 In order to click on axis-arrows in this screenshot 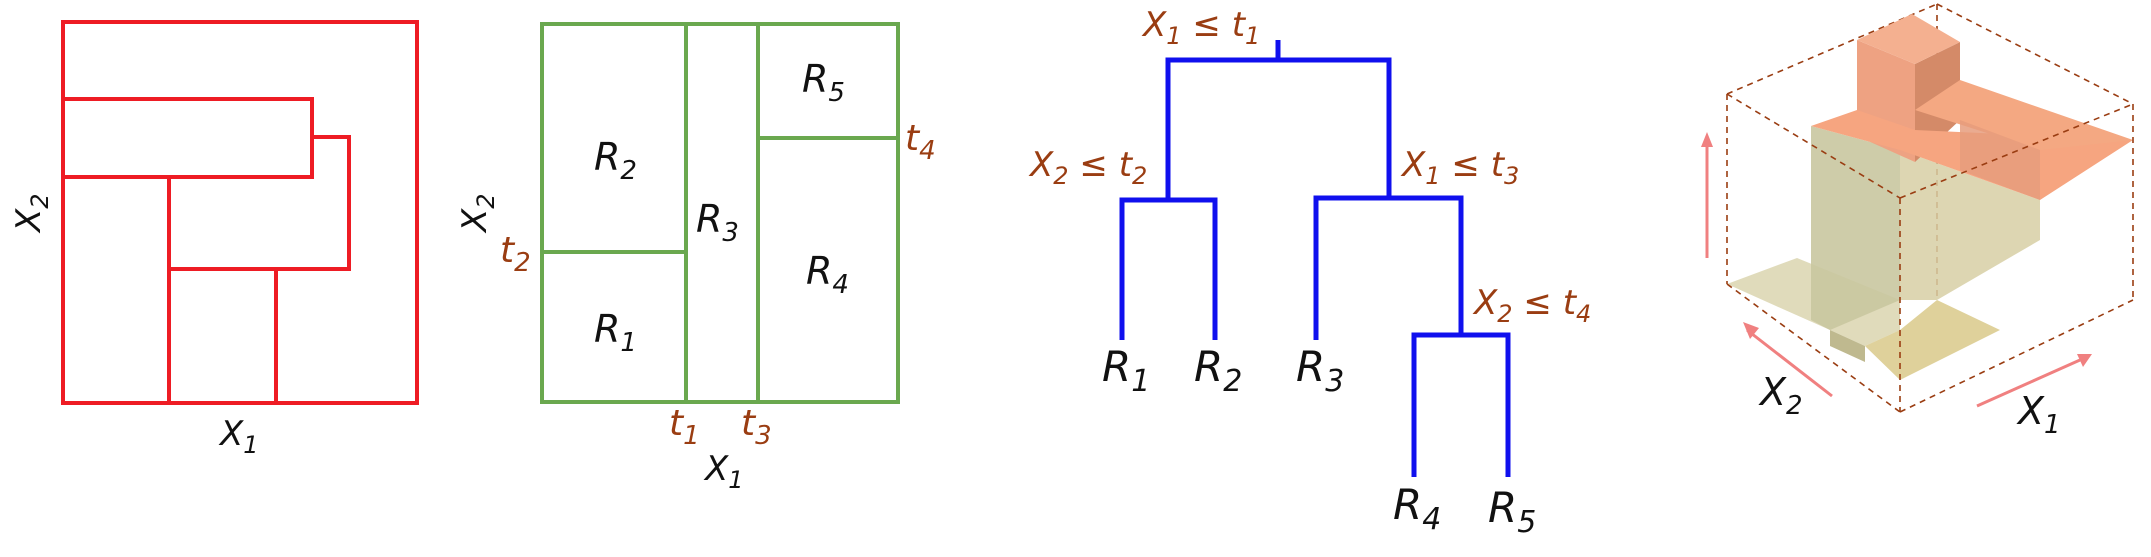, I will do `click(1896, 270)`.